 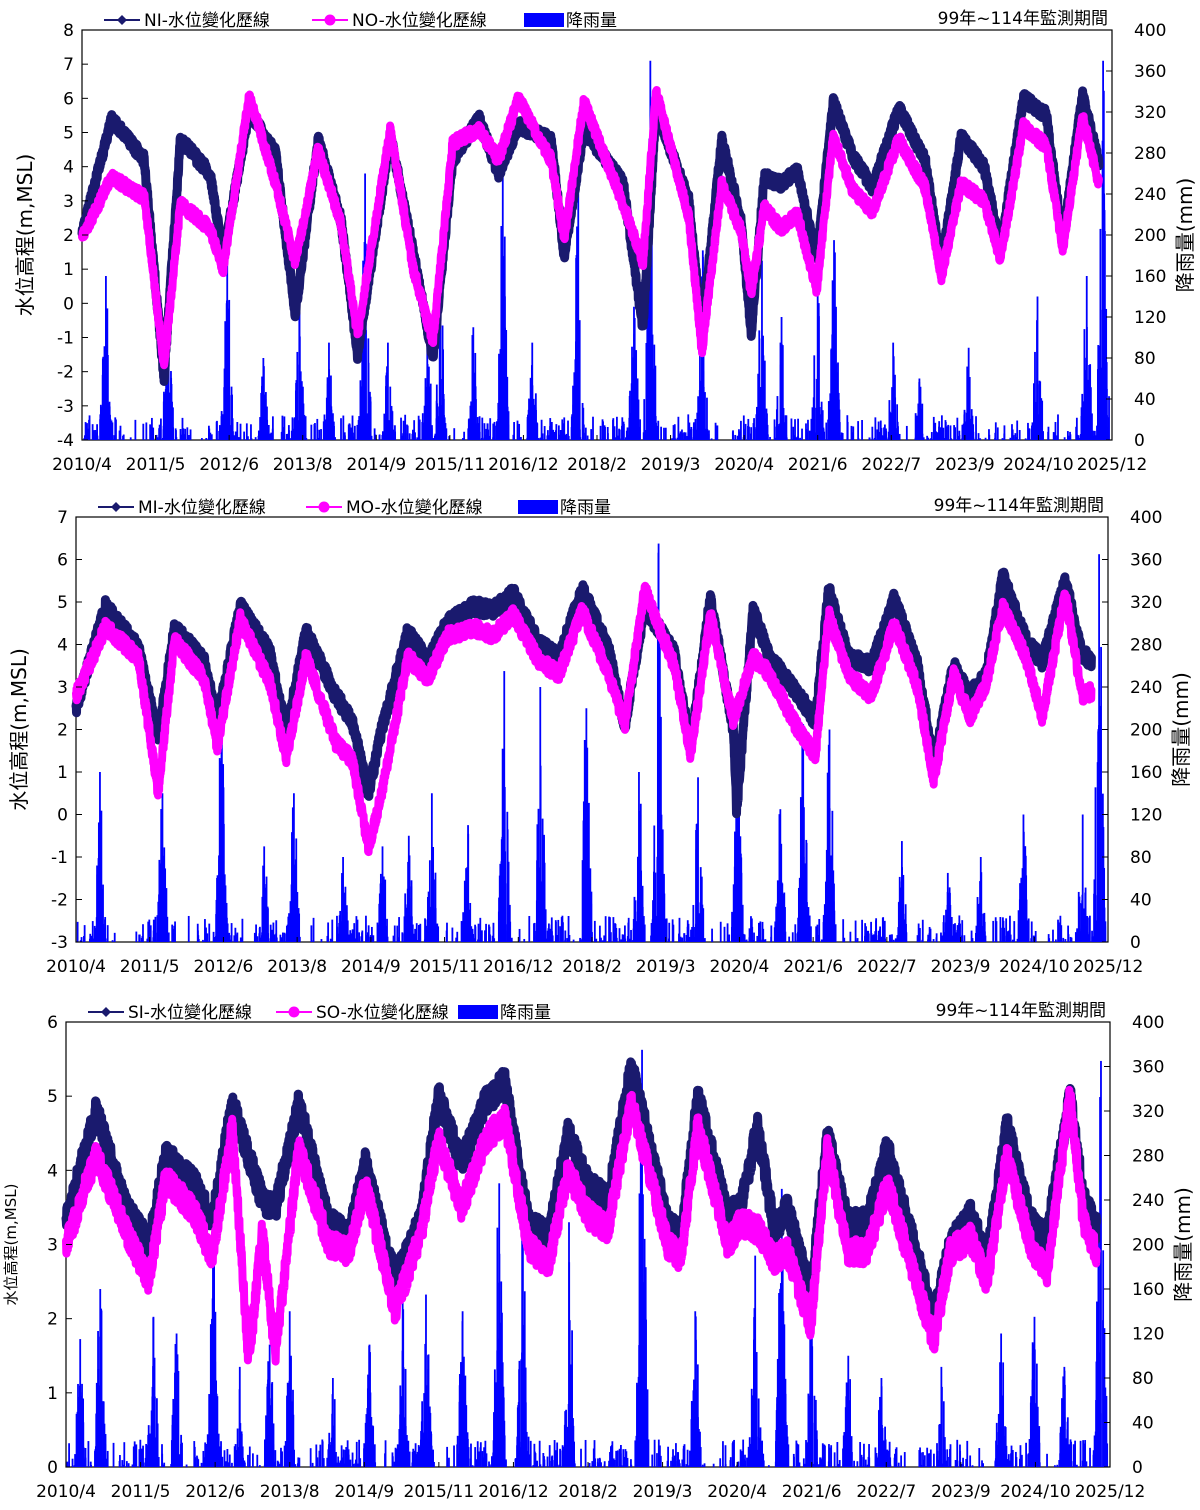 What do you see at coordinates (439, 1492) in the screenshot?
I see `x-tick-label: 2015/11` at bounding box center [439, 1492].